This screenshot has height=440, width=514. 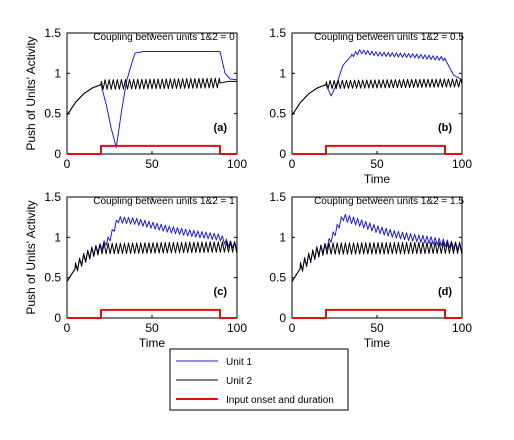 What do you see at coordinates (239, 381) in the screenshot?
I see `legend-label-unit-2: Unit 2` at bounding box center [239, 381].